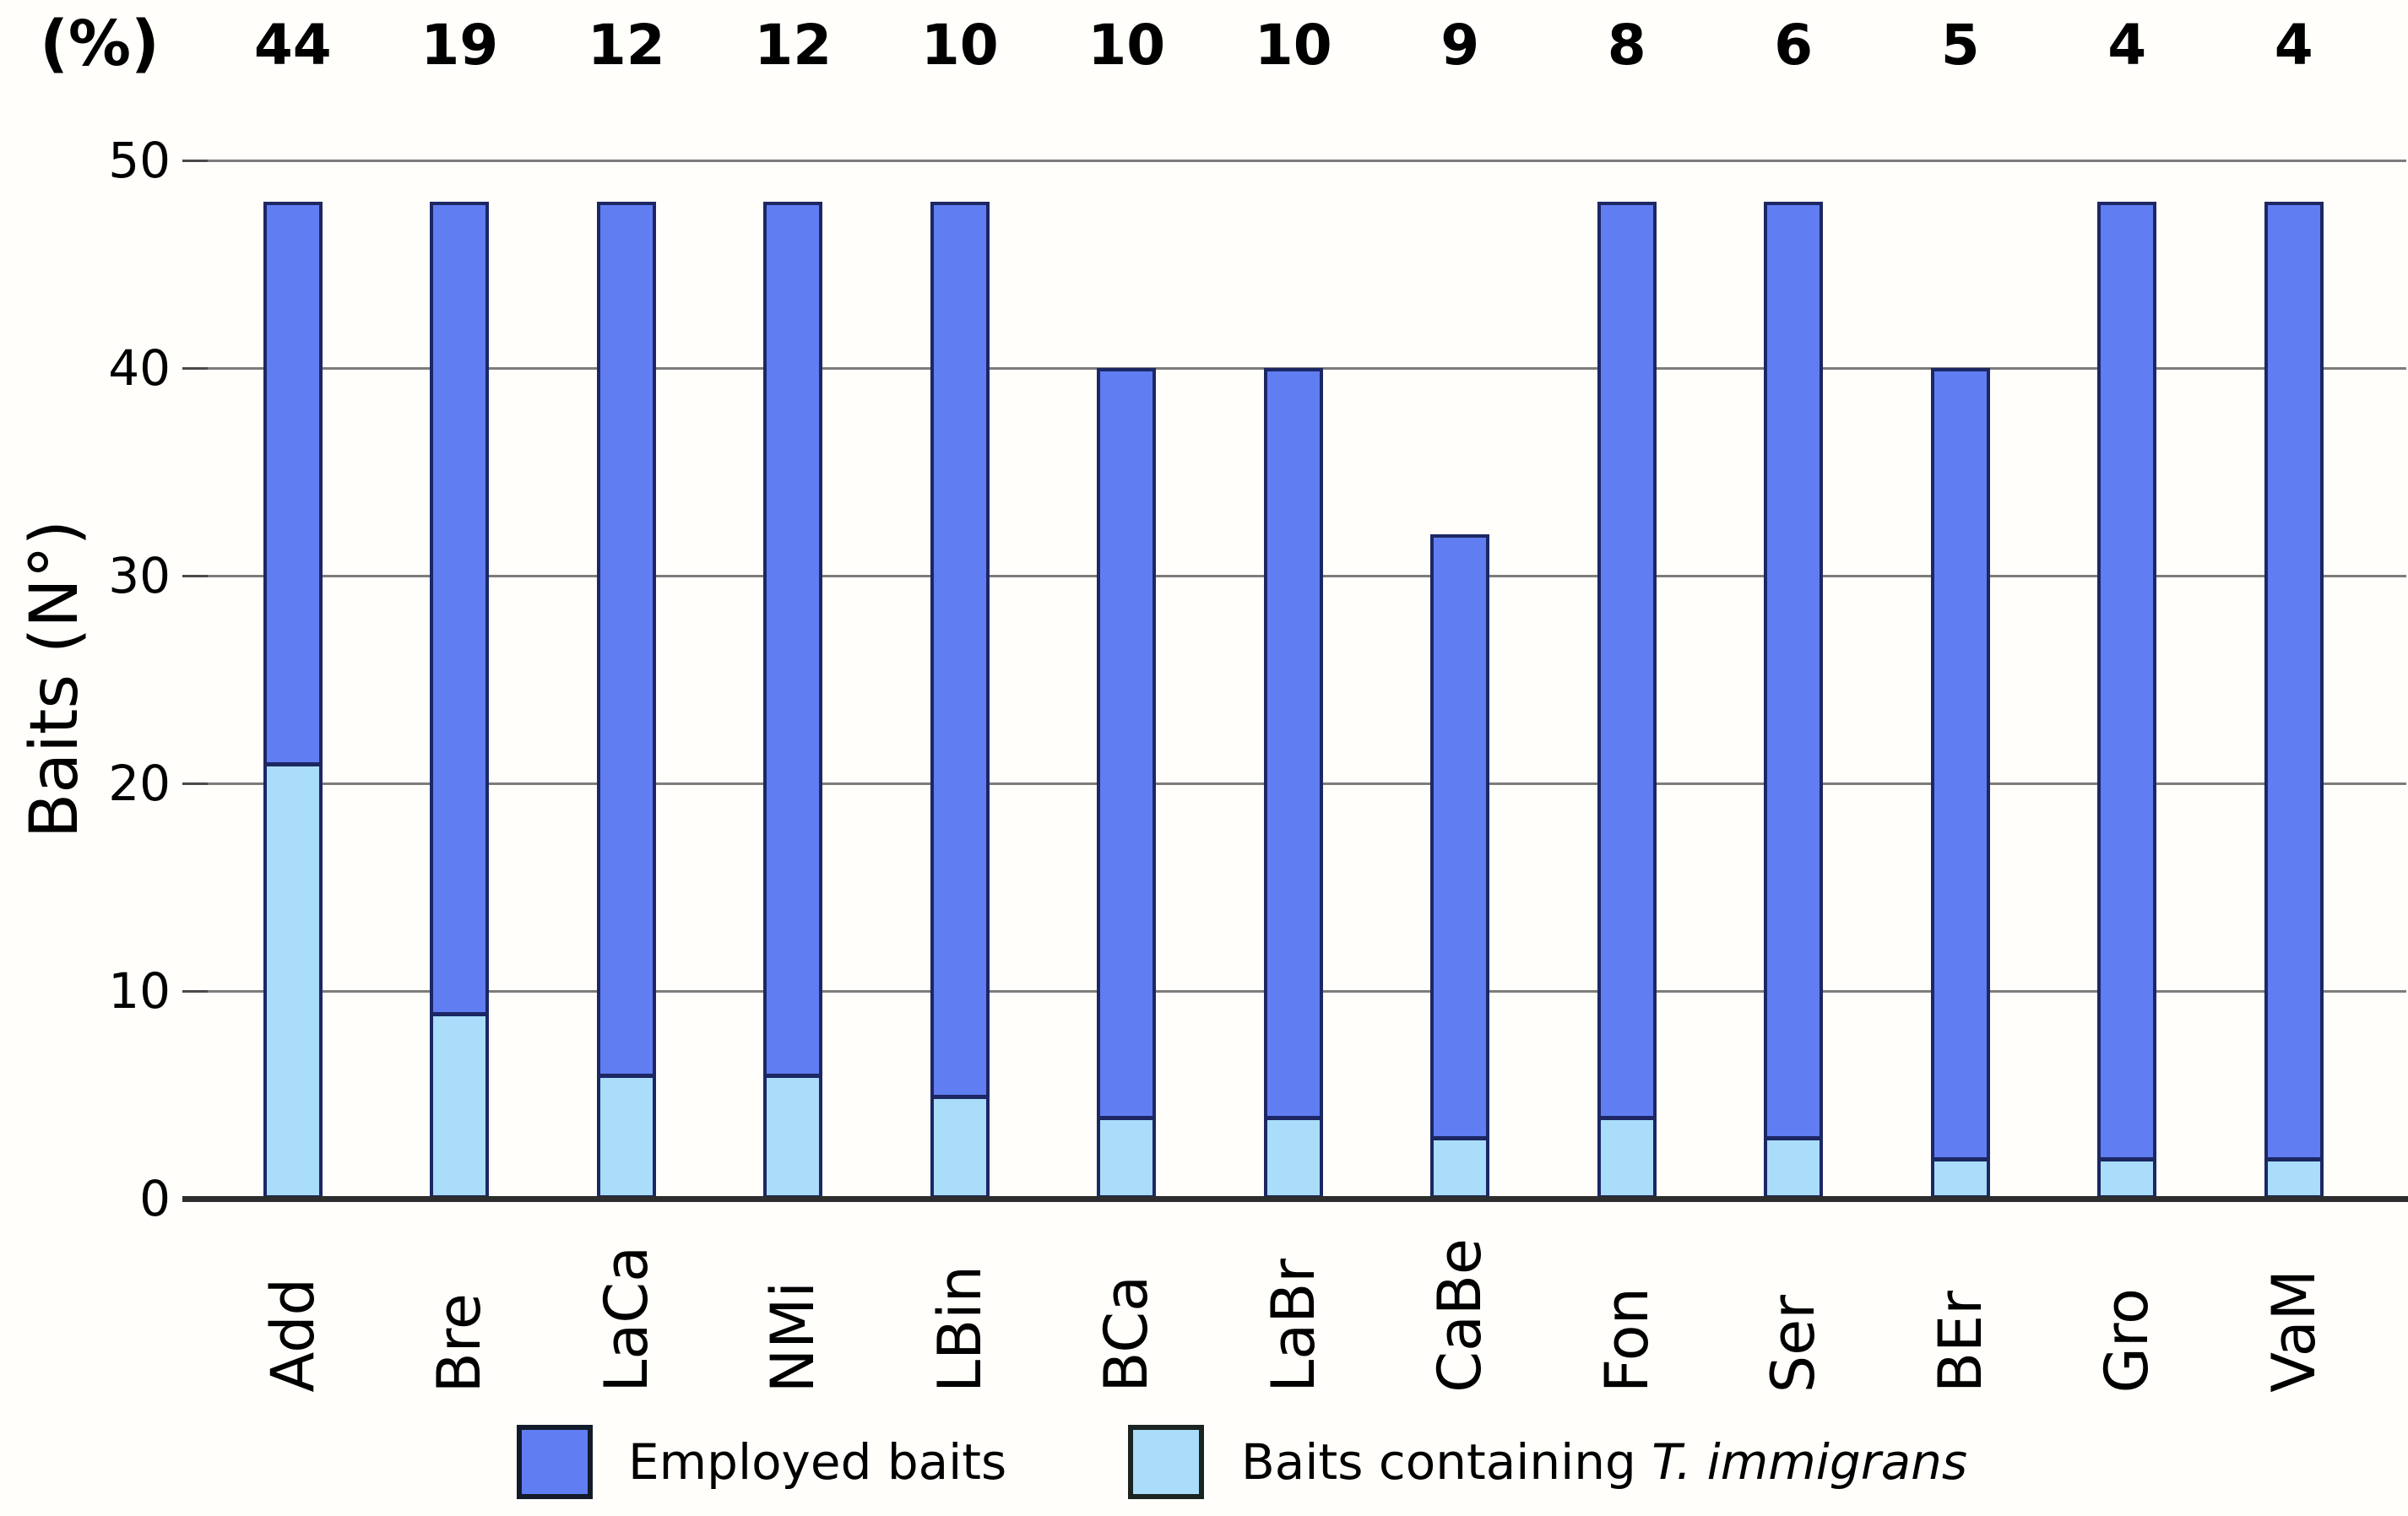  I want to click on bar-Fon-employed, so click(1627, 700).